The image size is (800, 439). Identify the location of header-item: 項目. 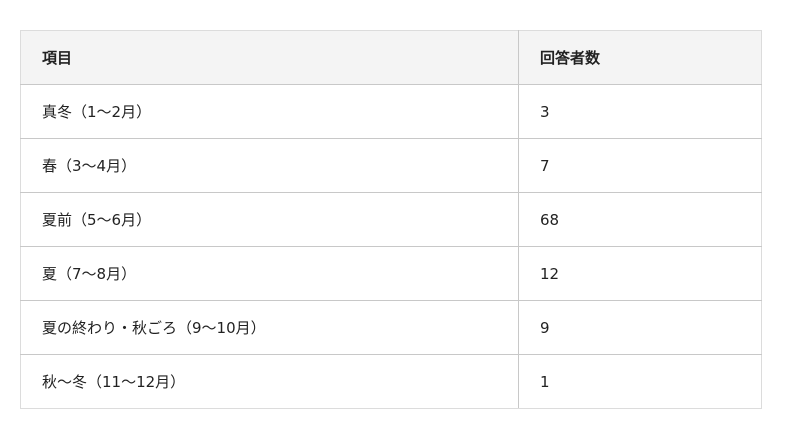
(269, 57).